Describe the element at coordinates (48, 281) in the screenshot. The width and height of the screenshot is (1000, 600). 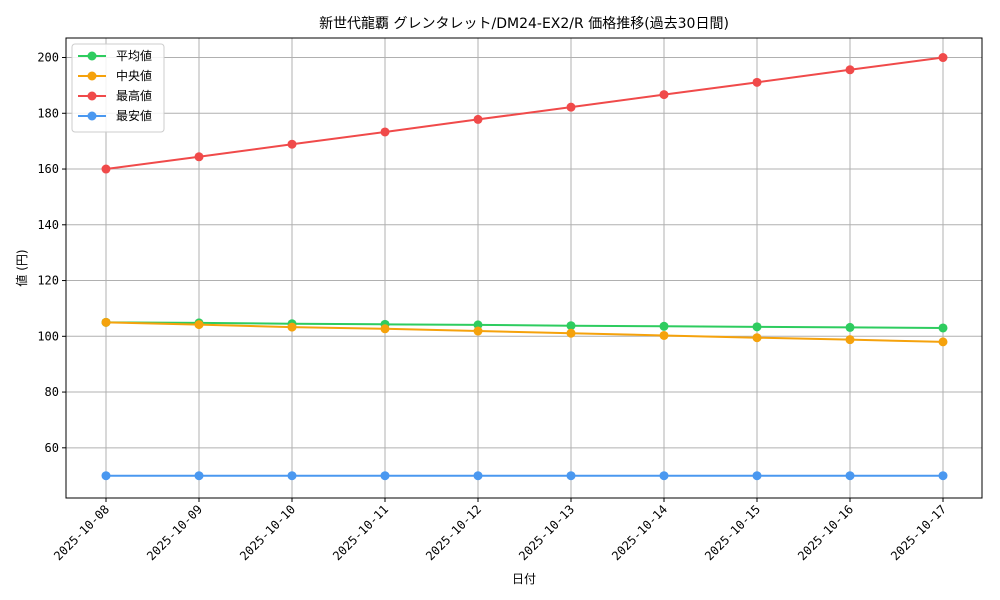
I see `y-tick-label: 120` at that location.